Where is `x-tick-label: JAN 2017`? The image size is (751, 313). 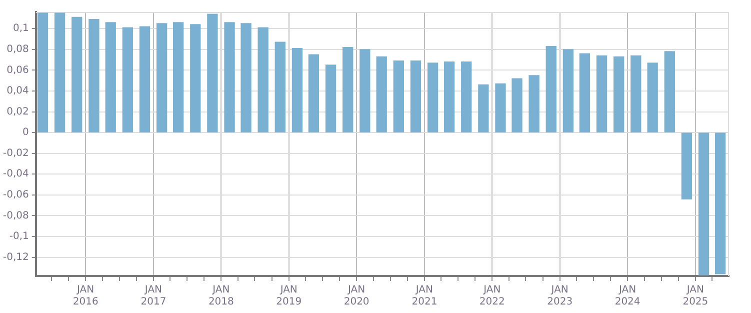 x-tick-label: JAN 2017 is located at coordinates (153, 296).